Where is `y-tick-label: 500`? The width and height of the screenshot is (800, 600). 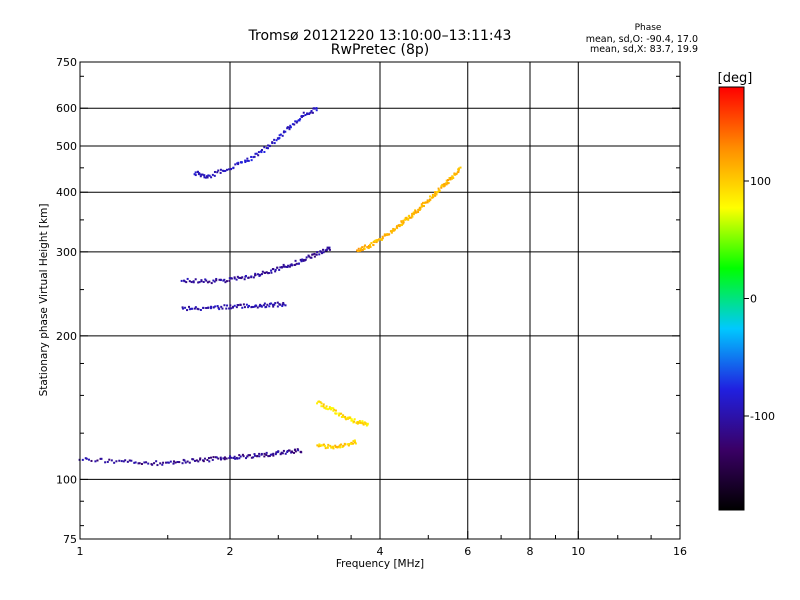
y-tick-label: 500 is located at coordinates (66, 146).